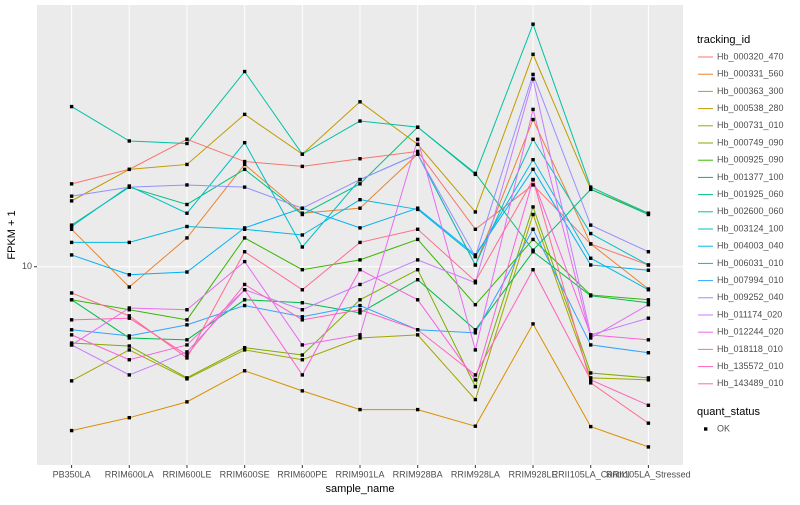 Image resolution: width=800 pixels, height=505 pixels. Describe the element at coordinates (750, 125) in the screenshot. I see `legend-label: Hb_000731_010` at that location.